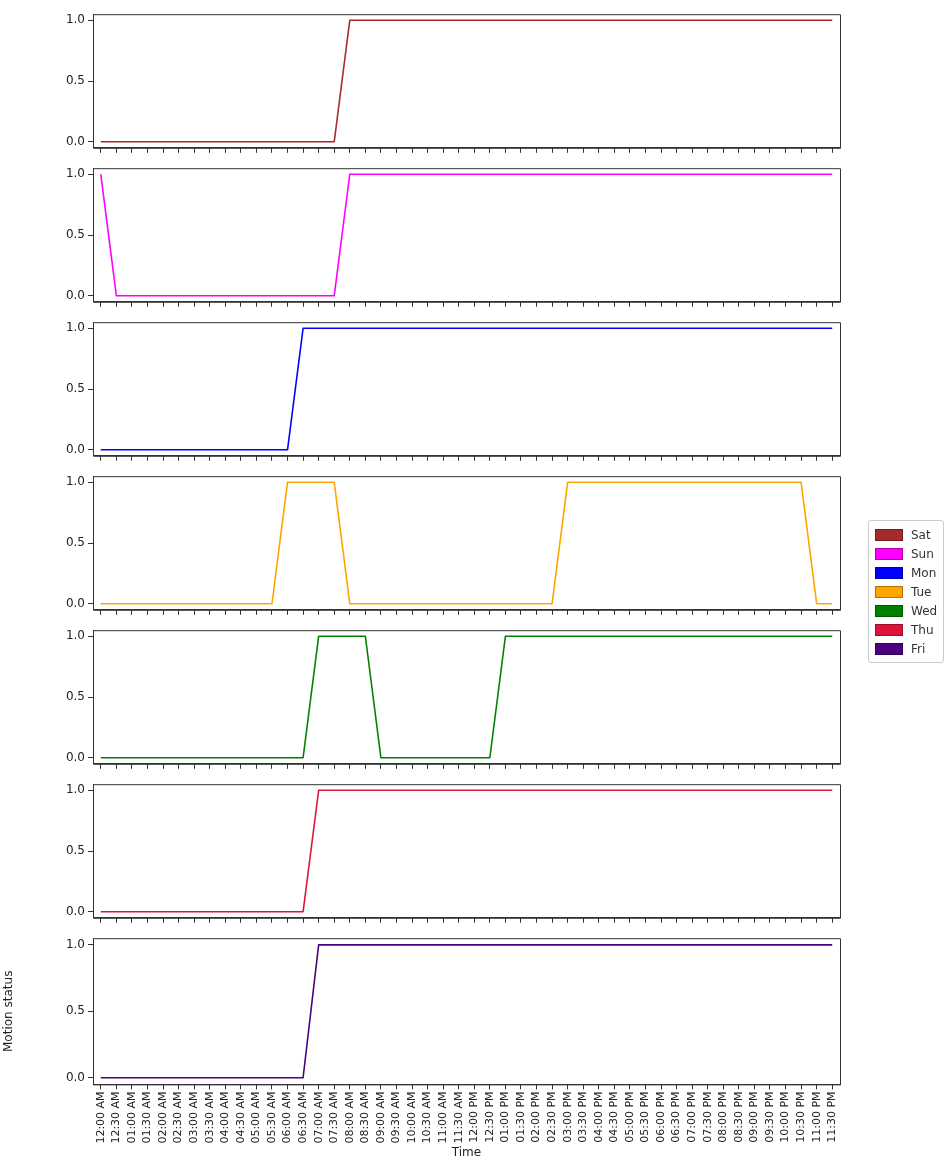 This screenshot has height=1162, width=949. What do you see at coordinates (365, 1117) in the screenshot?
I see `x-tick-label: 08:30 AM` at bounding box center [365, 1117].